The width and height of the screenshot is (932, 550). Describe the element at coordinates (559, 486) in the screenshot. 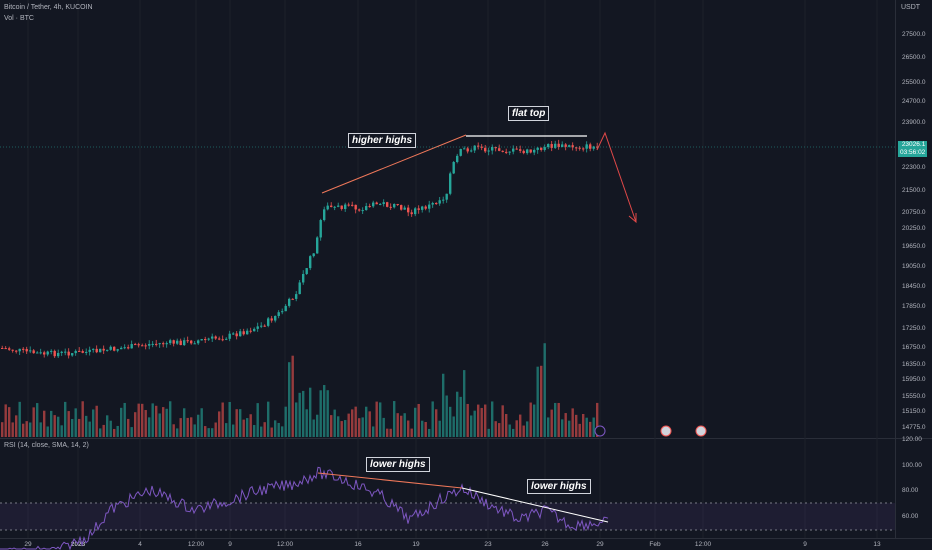

I see `annotation-lower-highs-rsi-2: lower highs` at that location.